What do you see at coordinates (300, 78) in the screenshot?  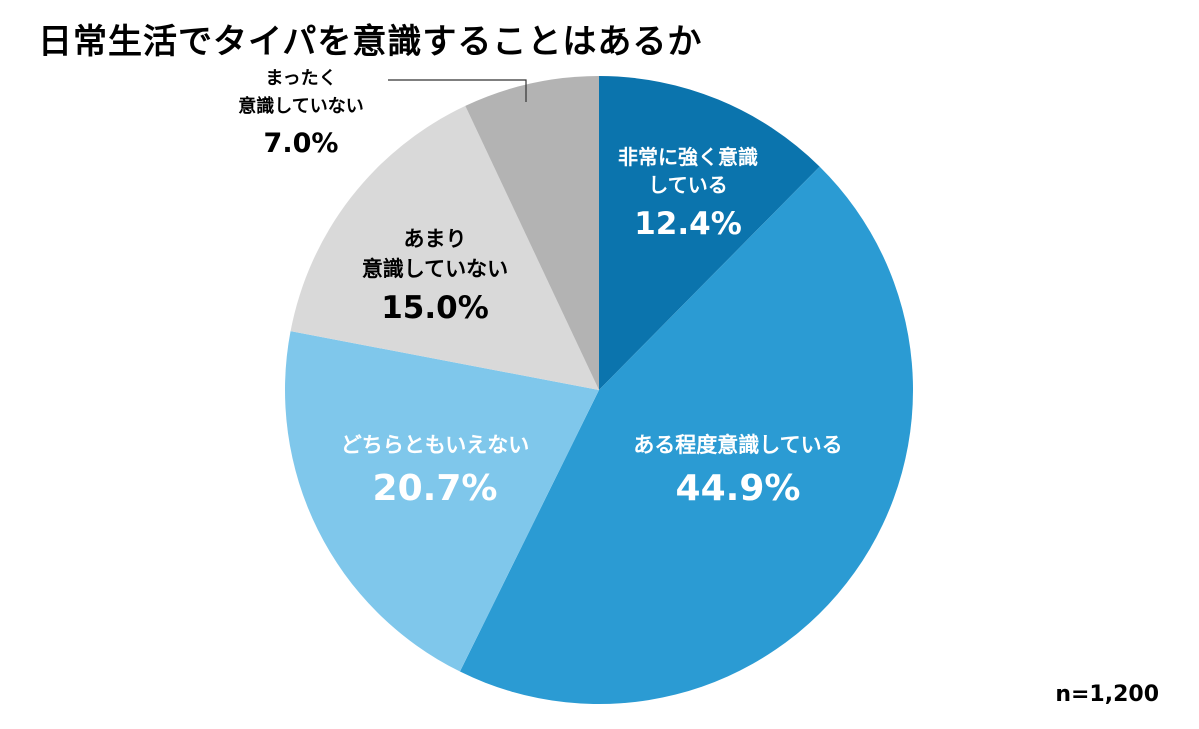 I see `slice-label-line: まったく` at bounding box center [300, 78].